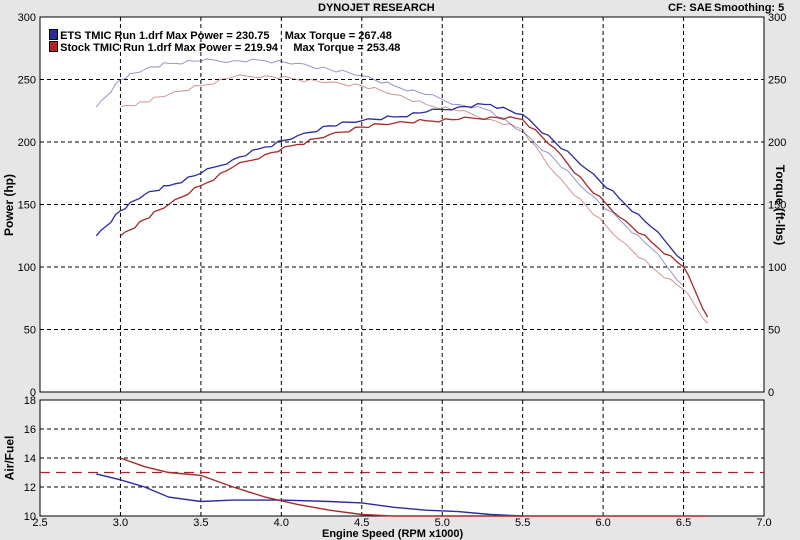 The height and width of the screenshot is (540, 800). What do you see at coordinates (33, 393) in the screenshot?
I see `power-tick-label: 0` at bounding box center [33, 393].